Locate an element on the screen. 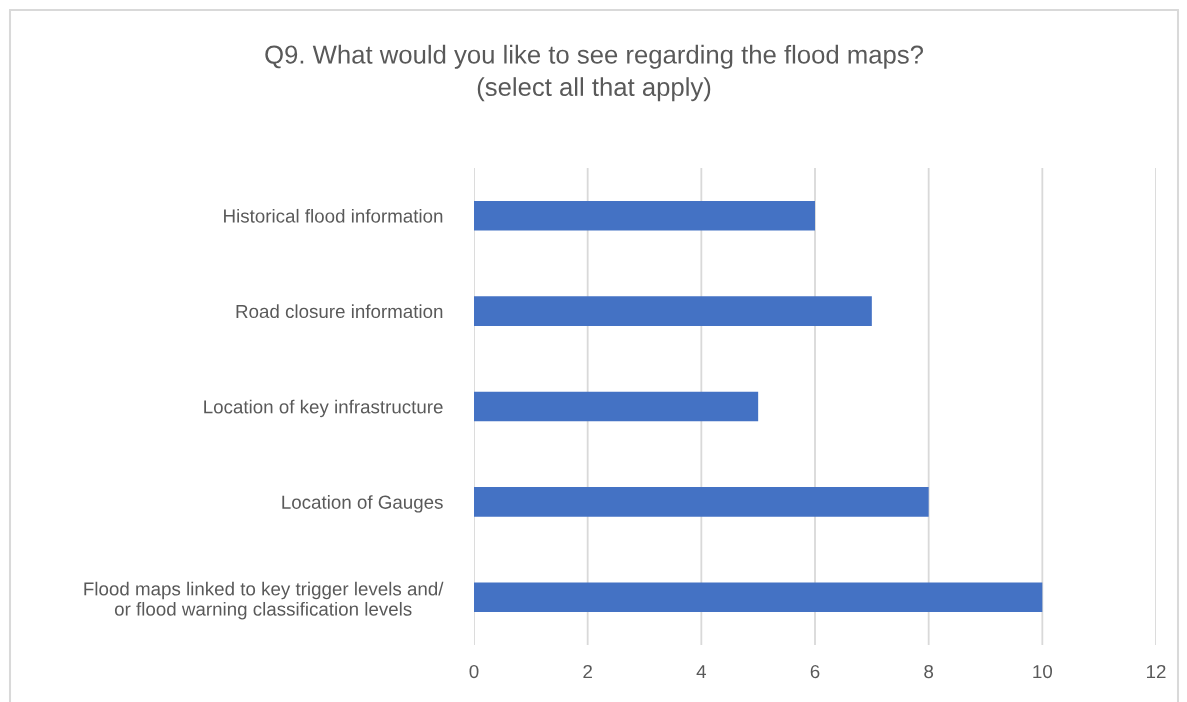 The width and height of the screenshot is (1187, 702). x-tick-label: 8 is located at coordinates (929, 671).